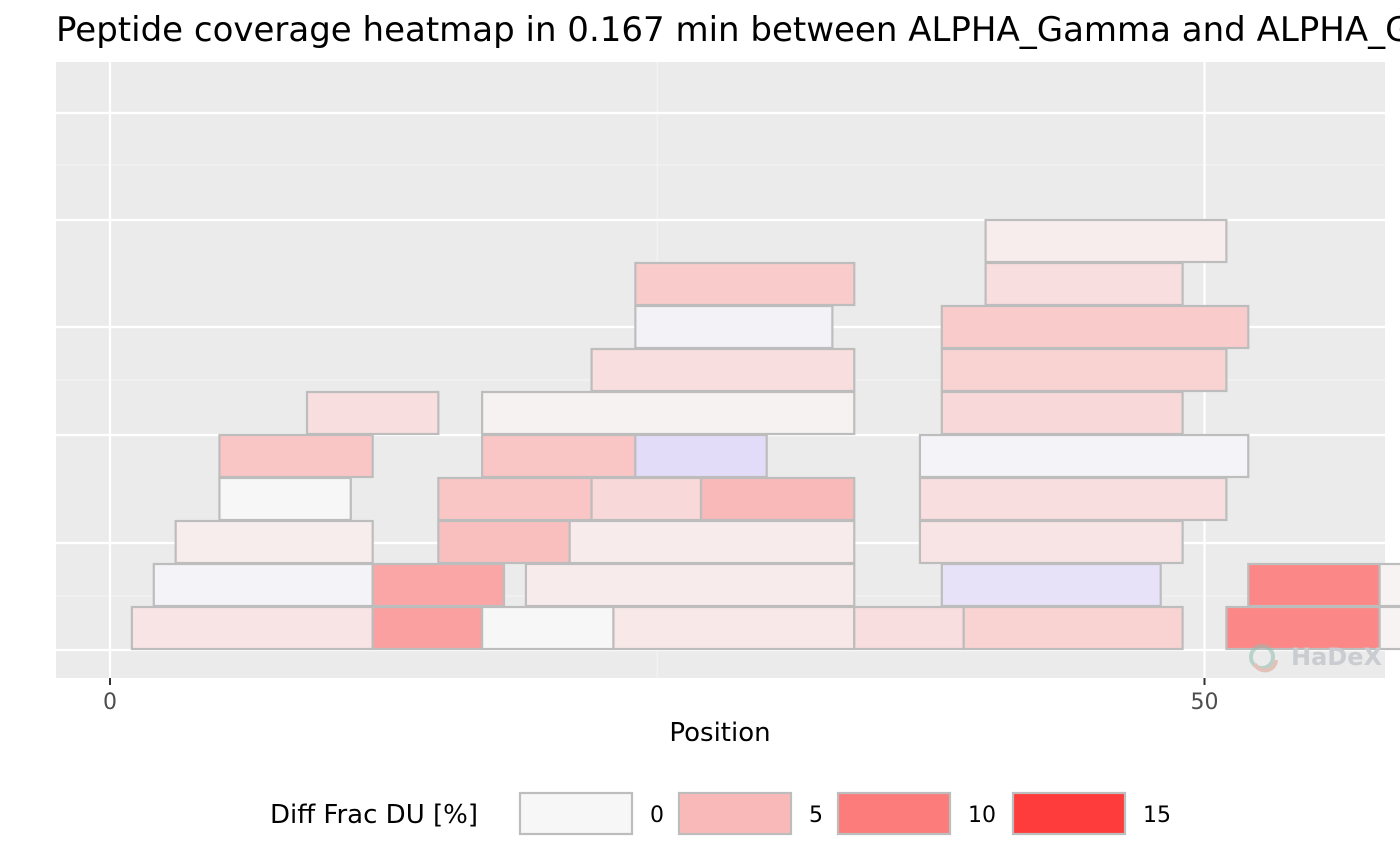 The image size is (1400, 866). I want to click on legend-key-label: 5, so click(816, 815).